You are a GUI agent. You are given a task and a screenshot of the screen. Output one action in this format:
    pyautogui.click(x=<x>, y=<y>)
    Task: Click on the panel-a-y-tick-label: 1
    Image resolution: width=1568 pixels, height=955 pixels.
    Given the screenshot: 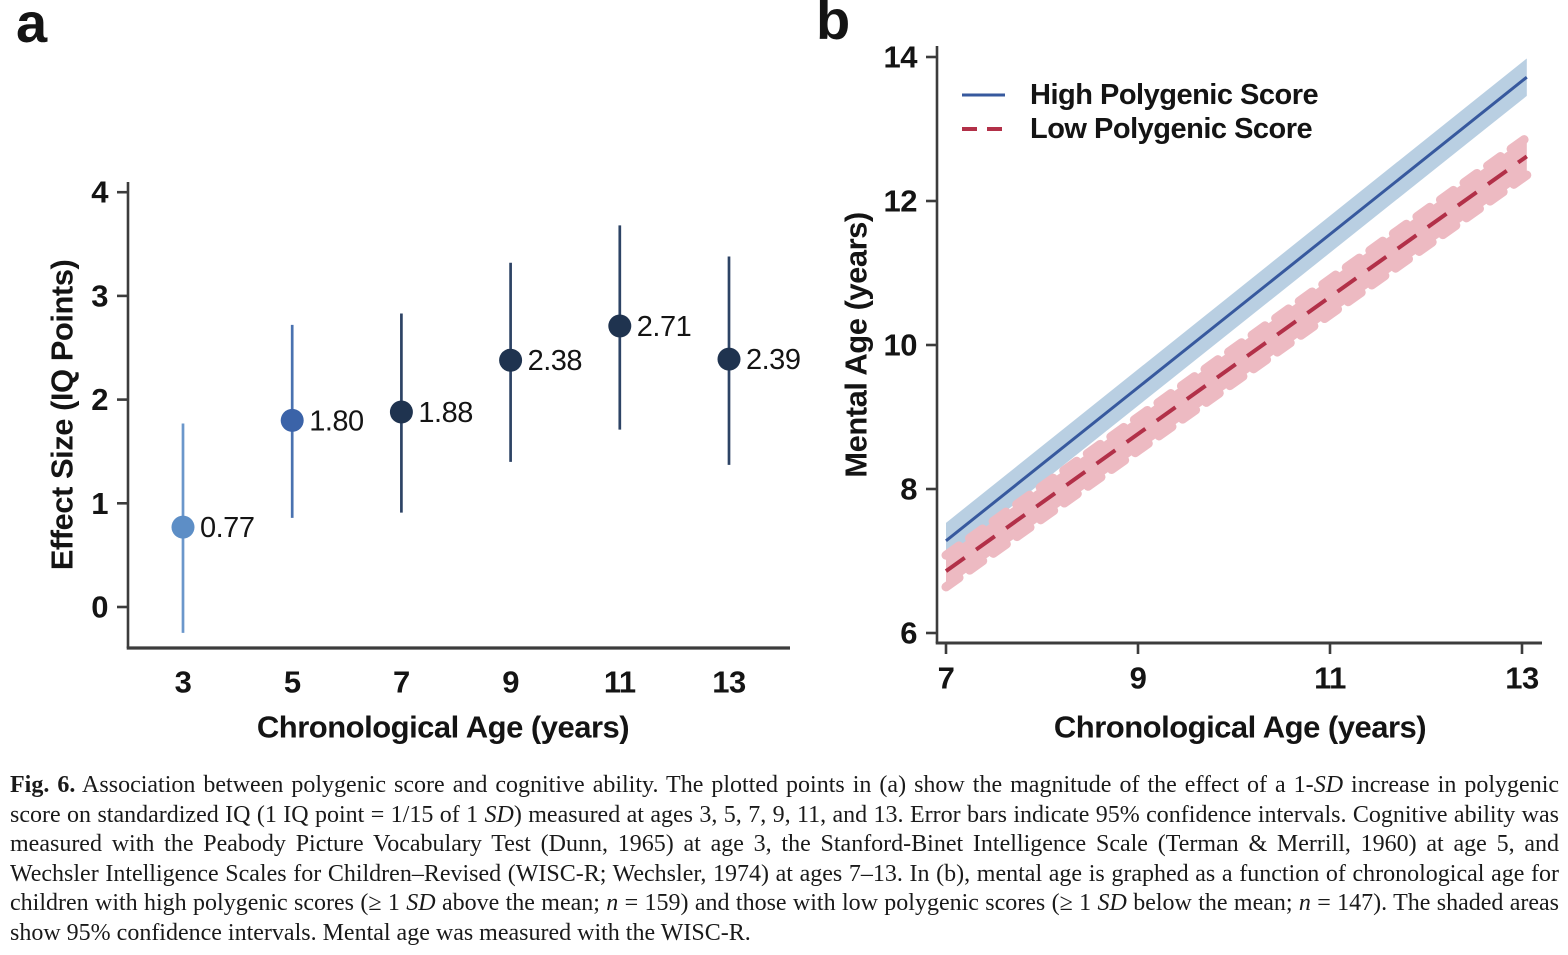 What is the action you would take?
    pyautogui.click(x=99, y=503)
    